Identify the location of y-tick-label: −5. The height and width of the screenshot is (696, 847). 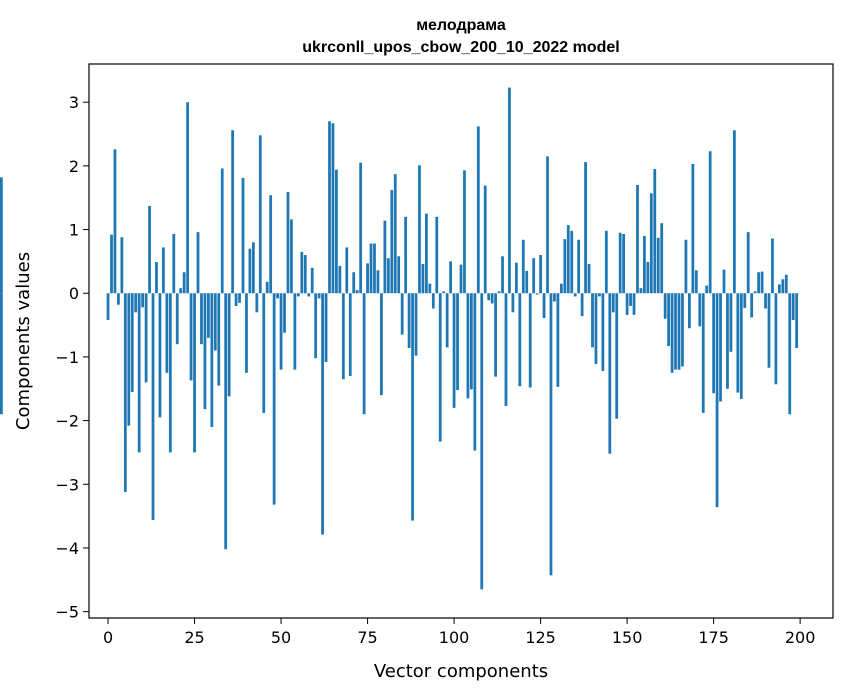
(67, 612).